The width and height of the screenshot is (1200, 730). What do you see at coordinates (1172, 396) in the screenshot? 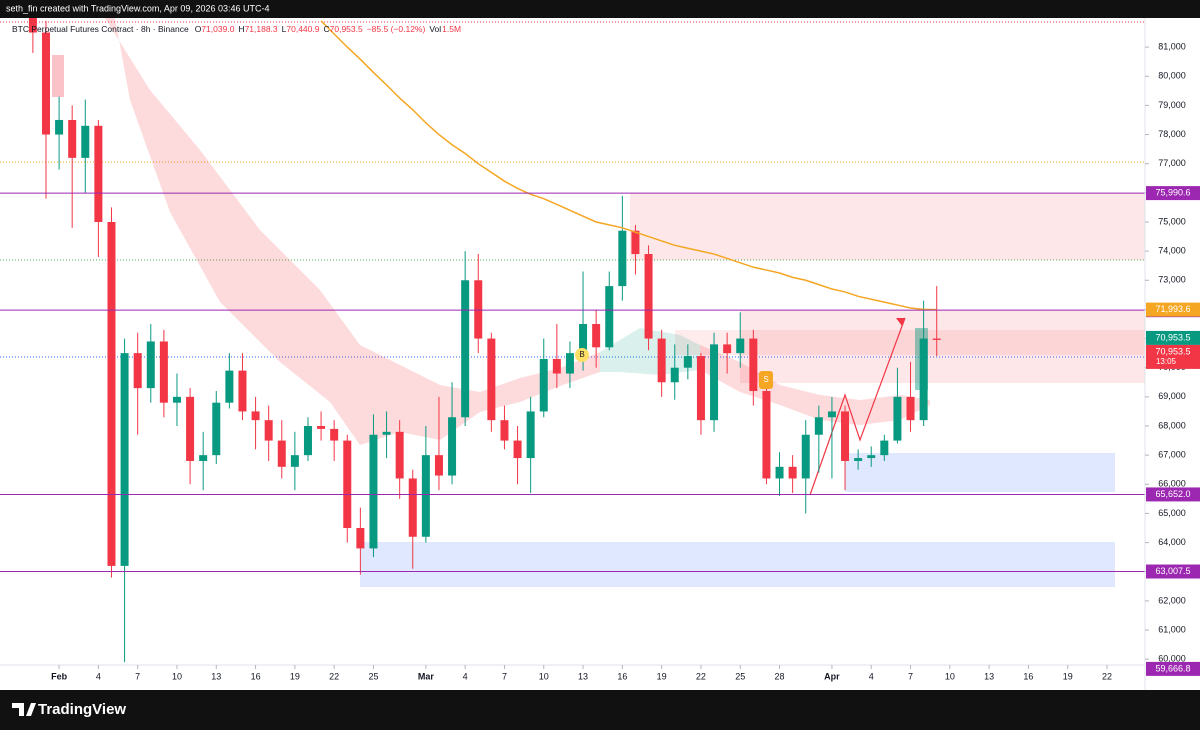
I see `y-tick-label: 69,000` at bounding box center [1172, 396].